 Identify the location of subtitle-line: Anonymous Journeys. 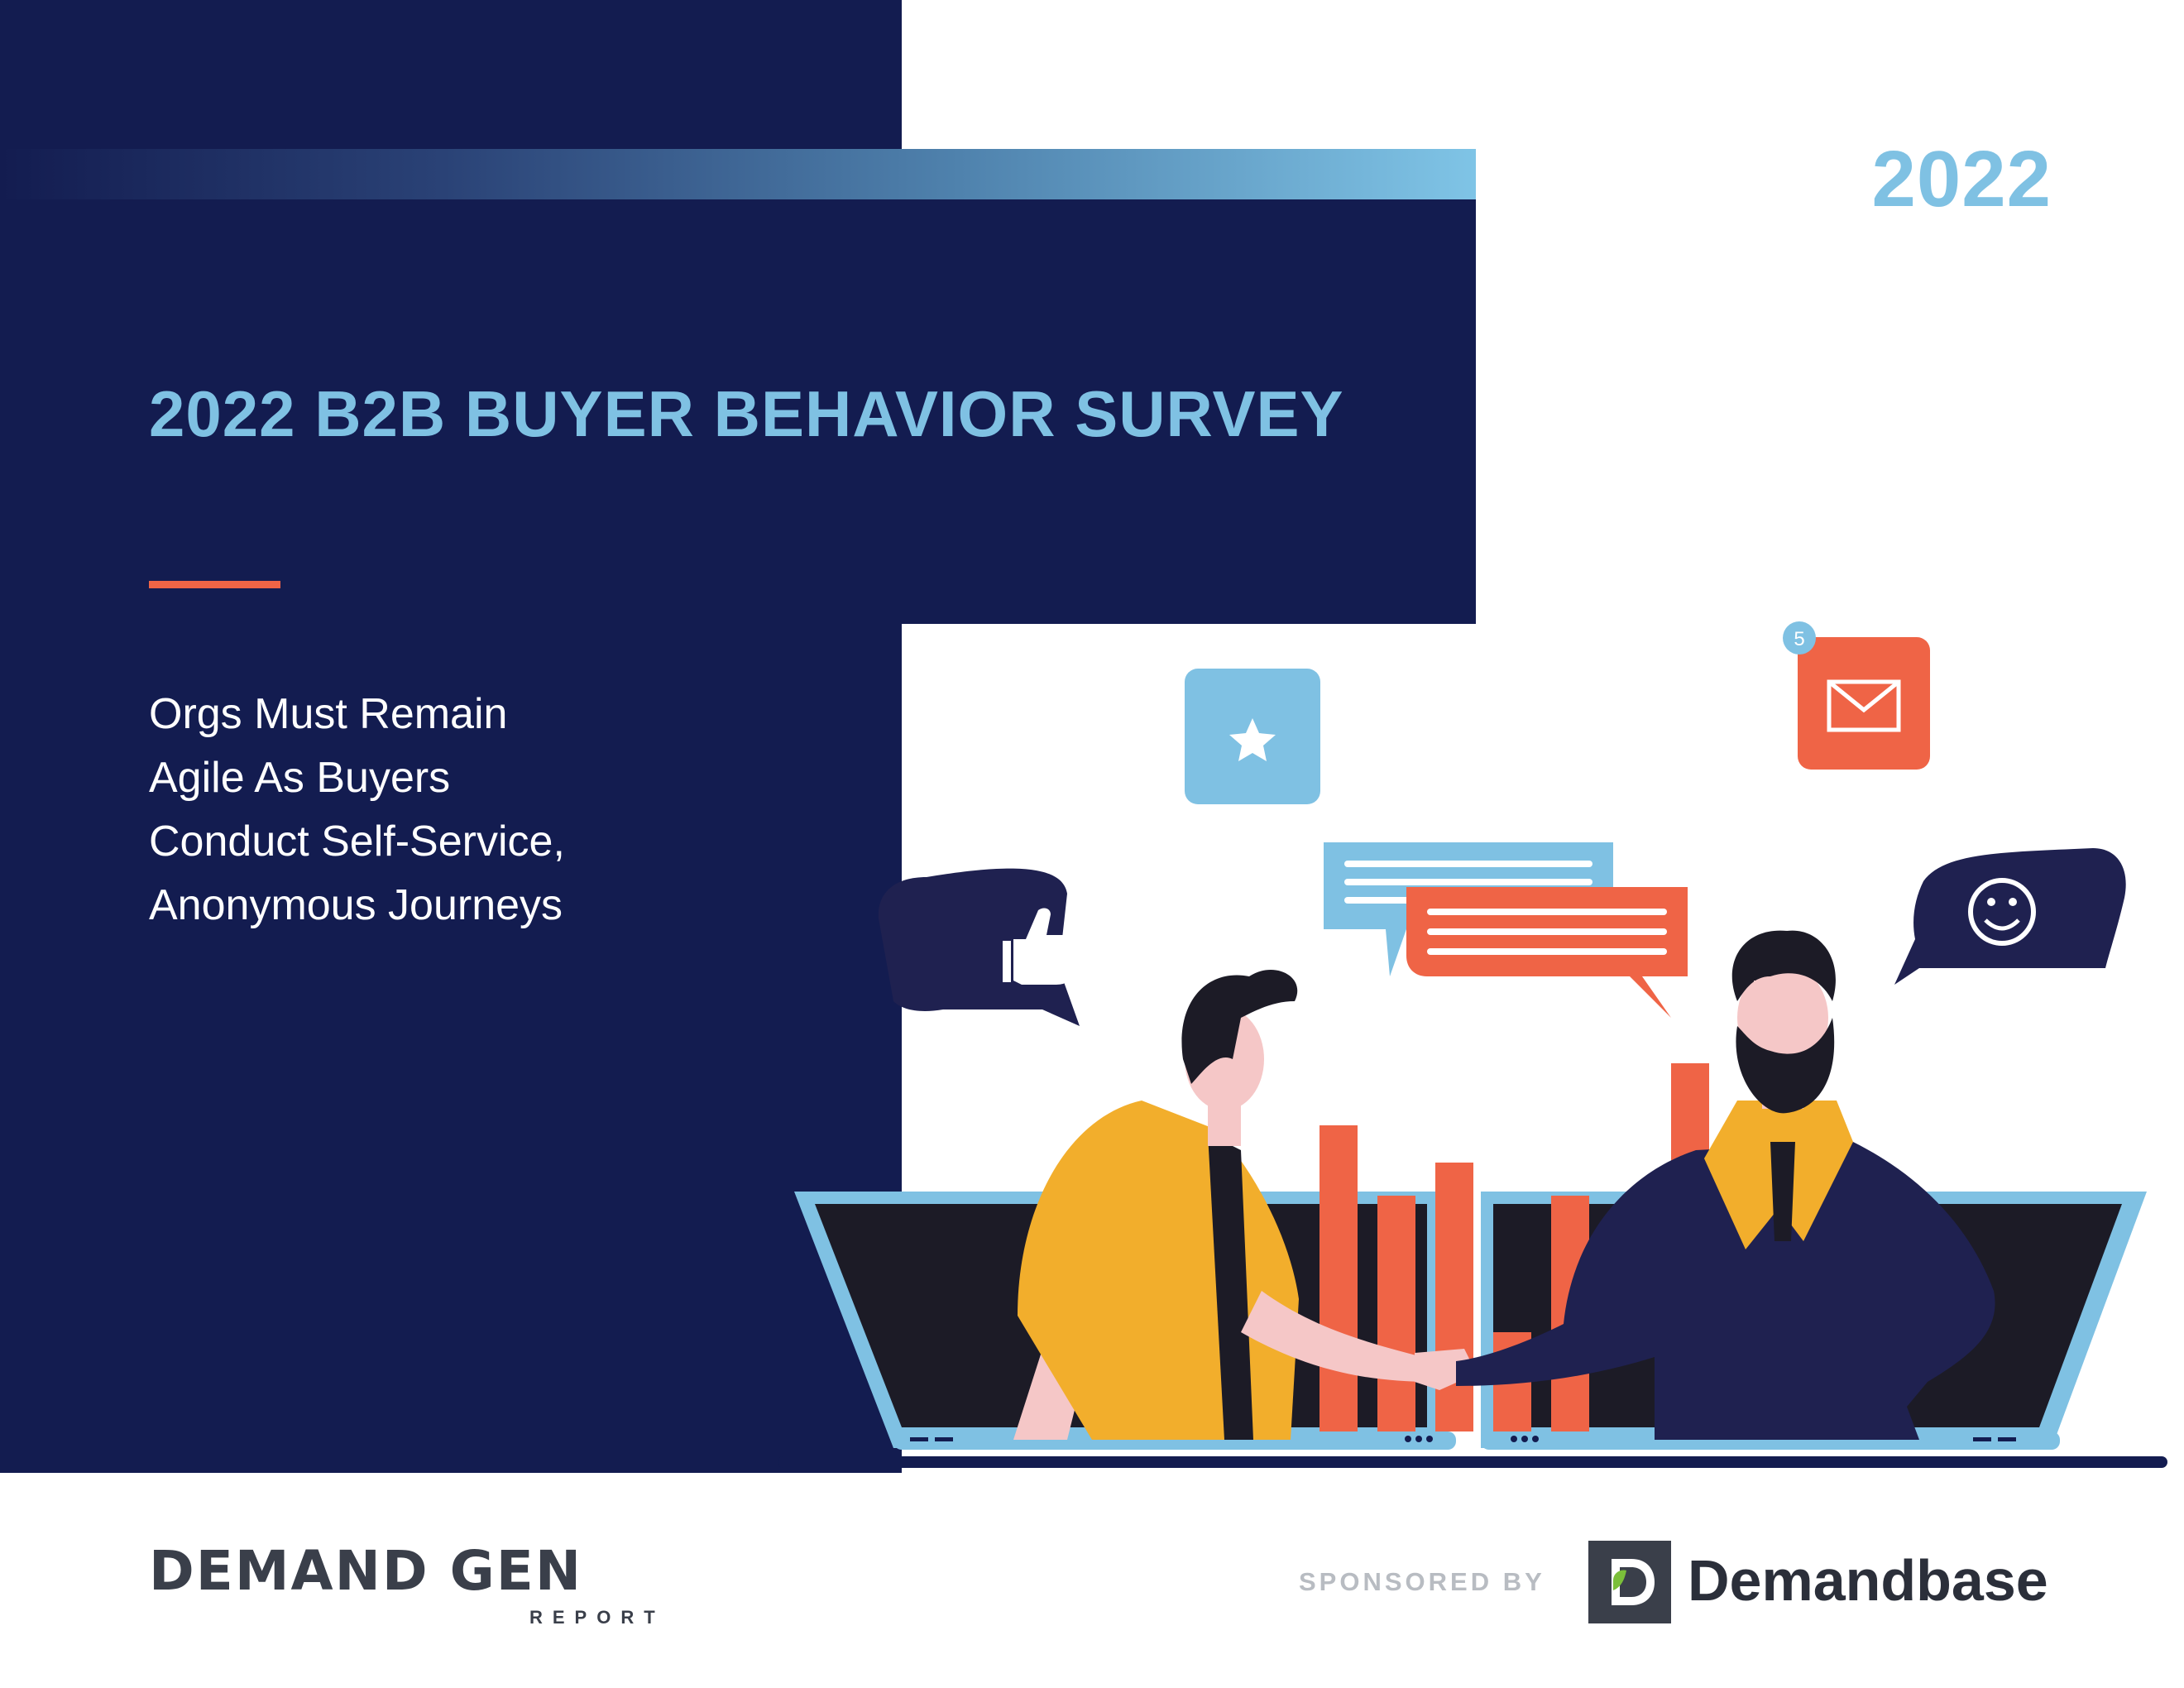
(356, 905).